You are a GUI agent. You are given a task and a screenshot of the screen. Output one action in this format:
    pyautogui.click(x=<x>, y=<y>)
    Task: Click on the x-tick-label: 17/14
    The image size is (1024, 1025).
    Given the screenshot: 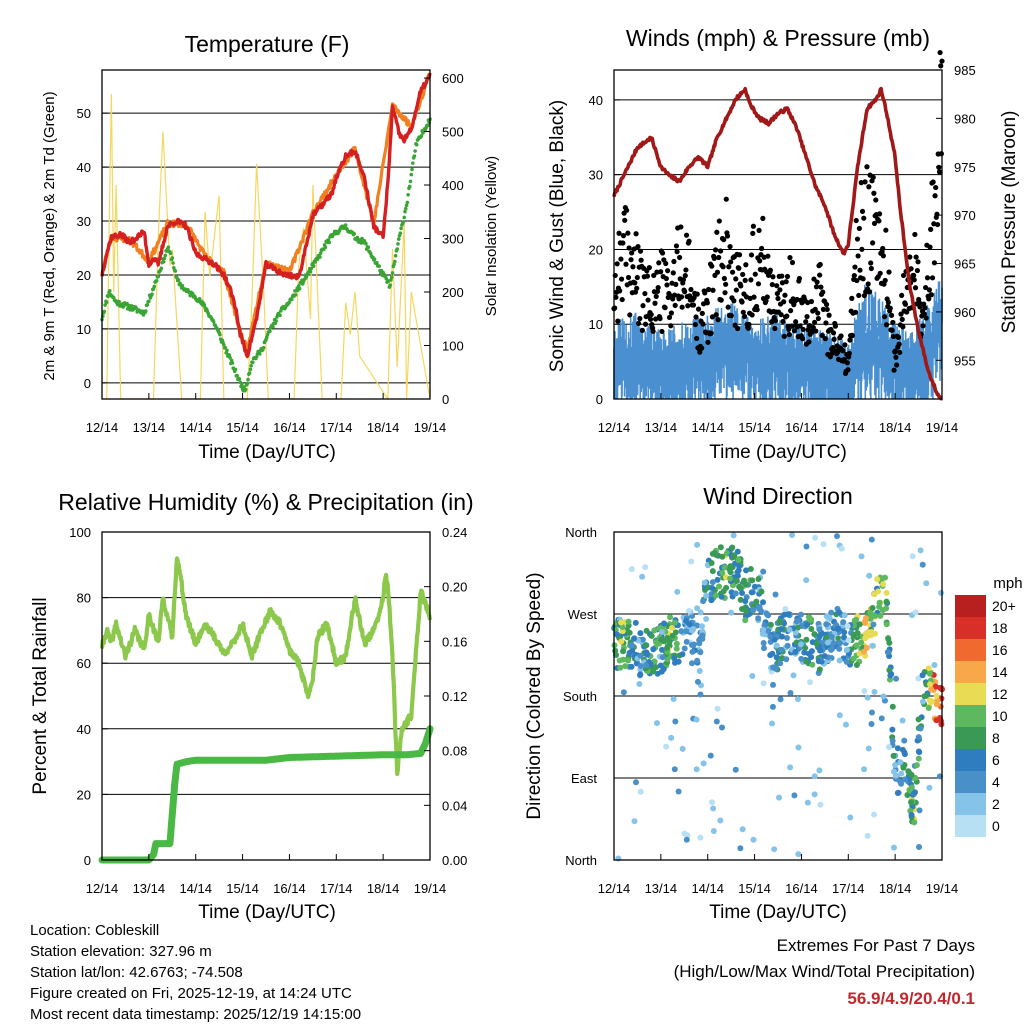 What is the action you would take?
    pyautogui.click(x=336, y=427)
    